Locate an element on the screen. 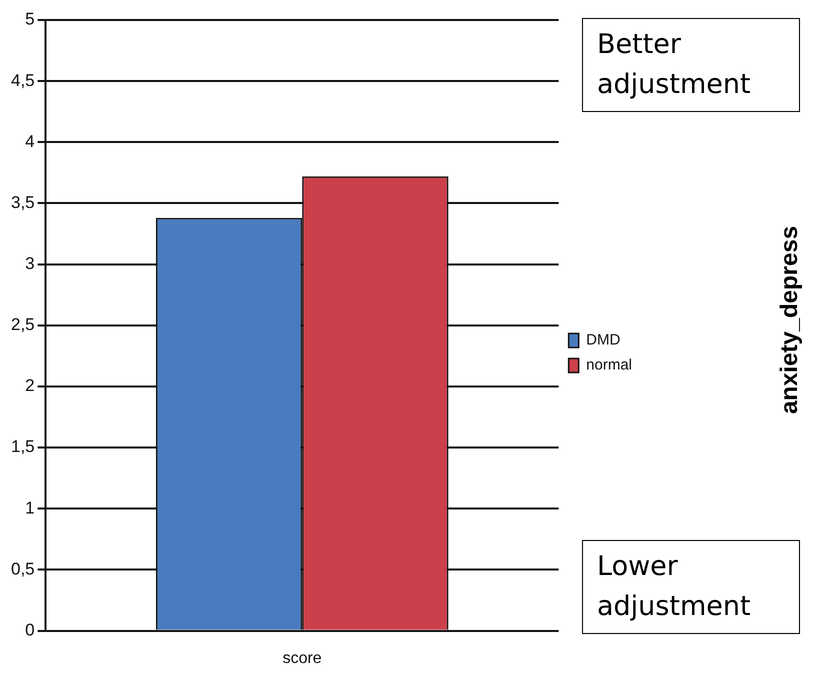 The height and width of the screenshot is (696, 817). text: anxiety_depress is located at coordinates (790, 320).